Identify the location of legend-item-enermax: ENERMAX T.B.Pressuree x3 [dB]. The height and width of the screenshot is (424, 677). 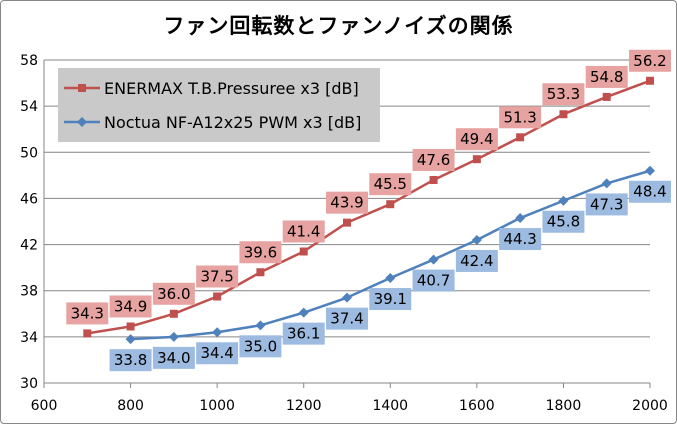
(211, 88).